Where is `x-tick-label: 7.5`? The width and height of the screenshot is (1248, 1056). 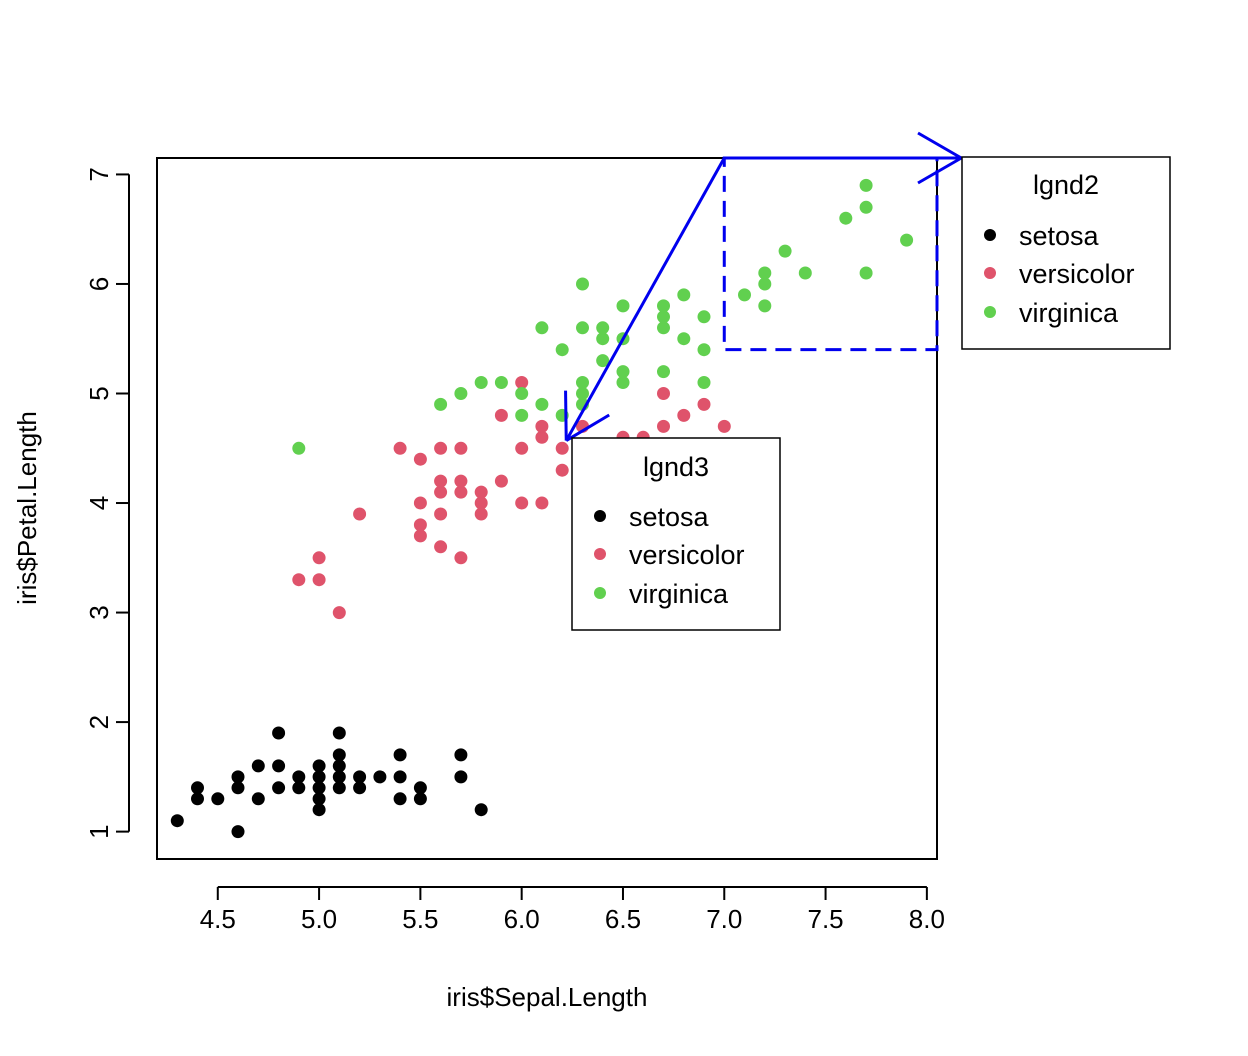 x-tick-label: 7.5 is located at coordinates (825, 919).